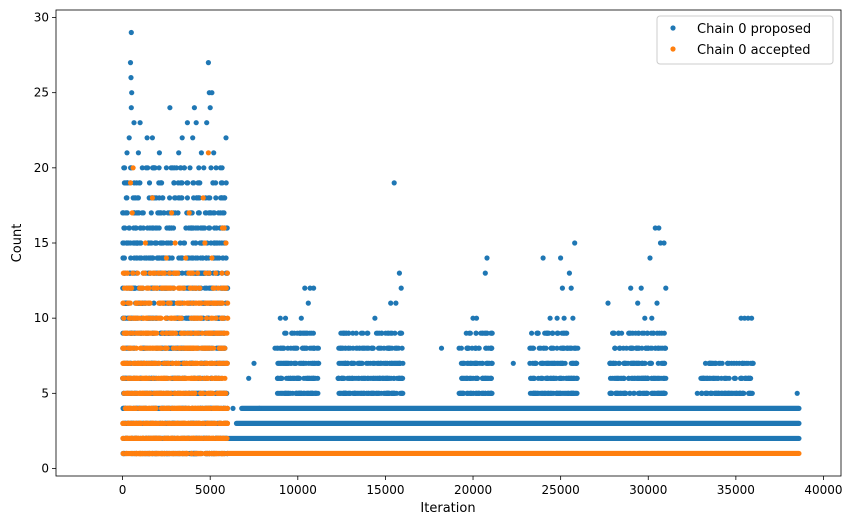  What do you see at coordinates (481, 486) in the screenshot?
I see `x-axis-ticks: 0 5000 10000 15000 20000 25000 30000 35000 40000` at bounding box center [481, 486].